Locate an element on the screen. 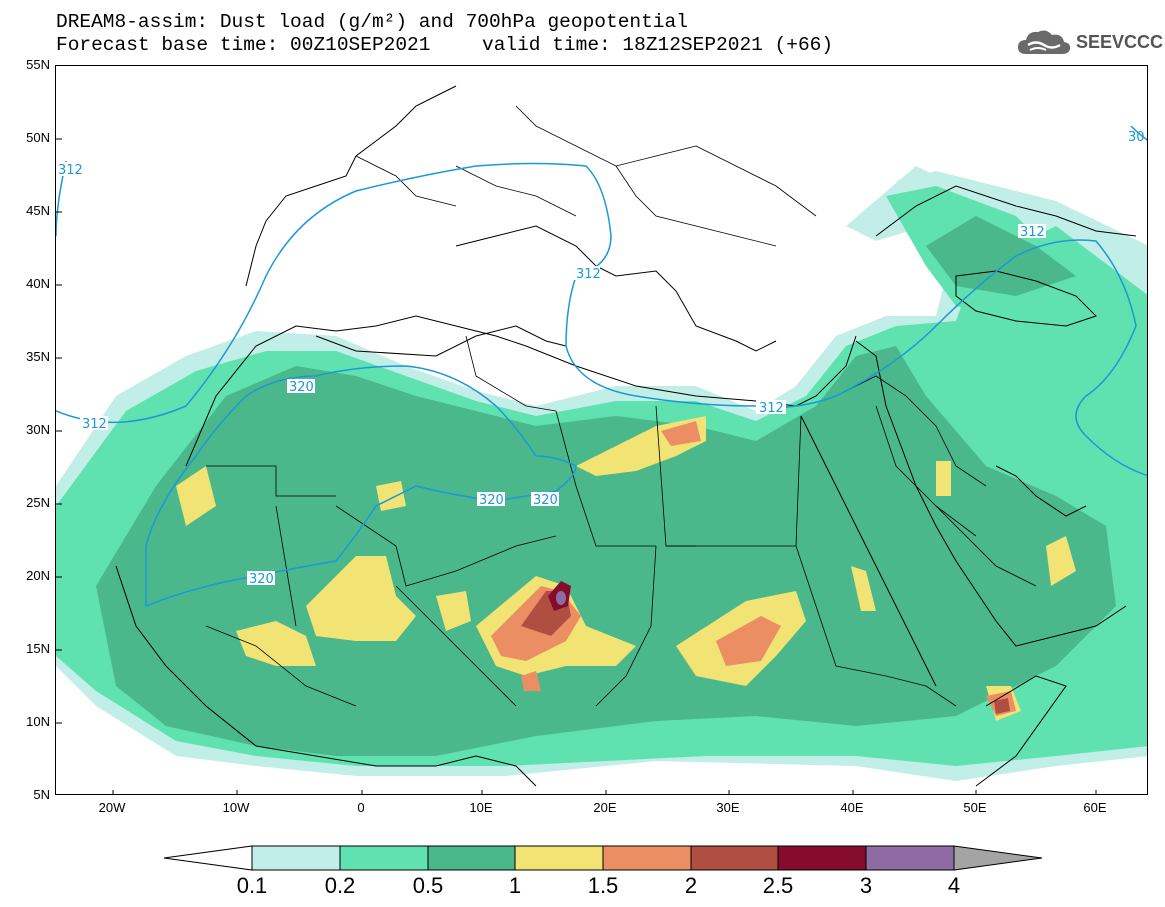 This screenshot has width=1165, height=907. colorbar-label: 4 is located at coordinates (954, 885).